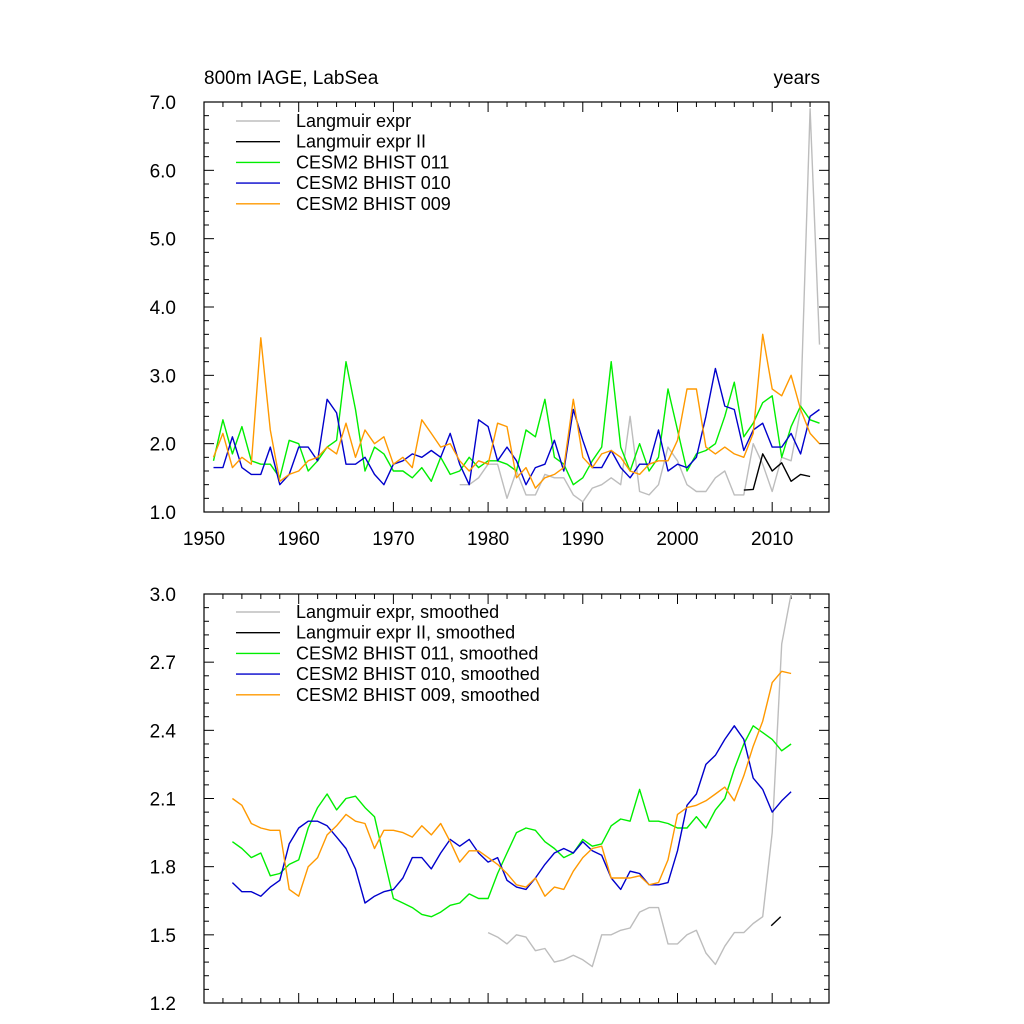  Describe the element at coordinates (373, 183) in the screenshot. I see `legend-label-cesm2-bhist-010: CESM2 BHIST 010` at that location.